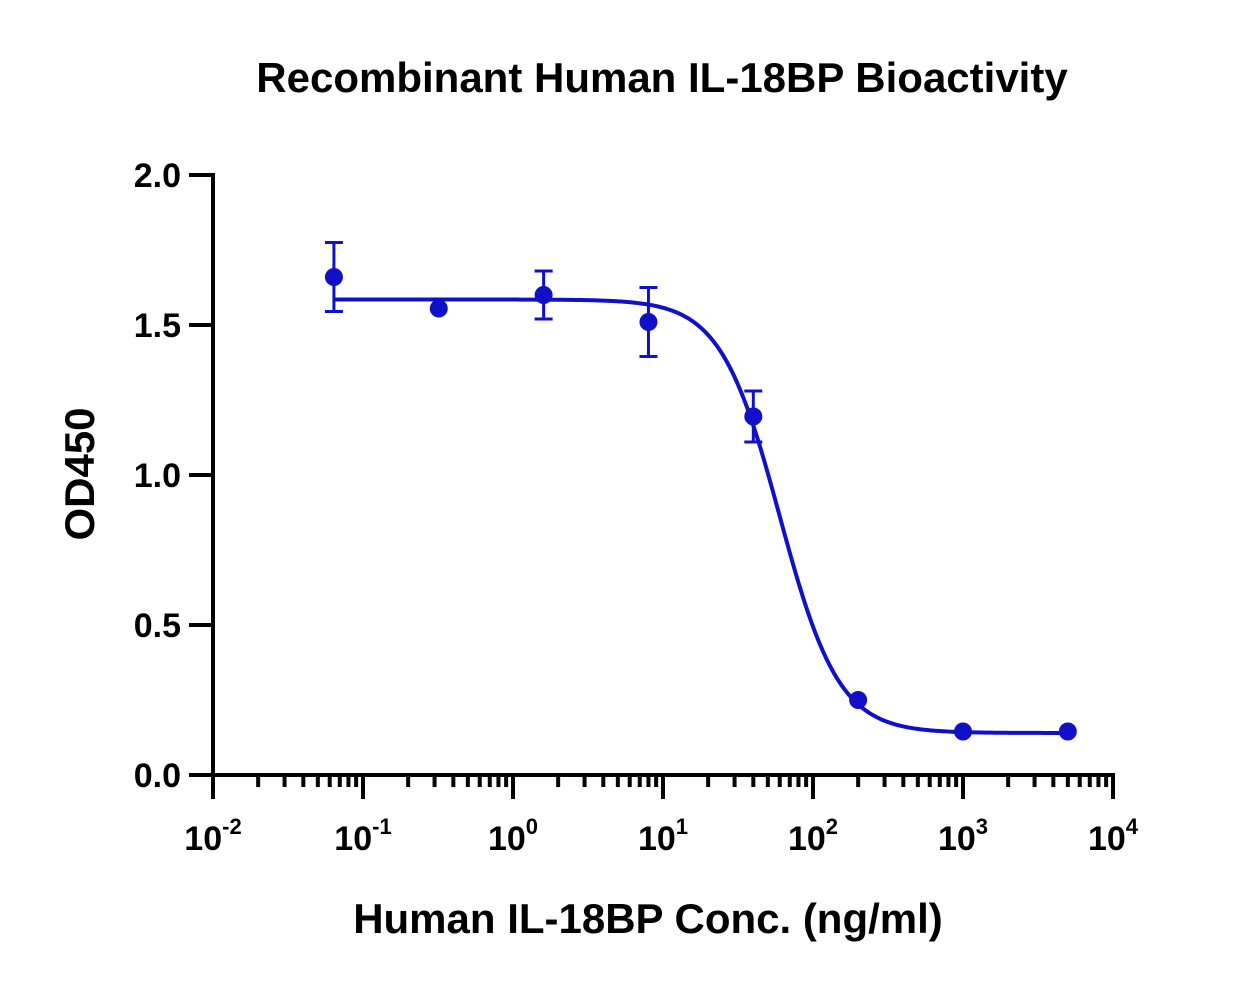 This screenshot has height=989, width=1244. What do you see at coordinates (362, 836) in the screenshot?
I see `x-tick-label: 10⁻¹` at bounding box center [362, 836].